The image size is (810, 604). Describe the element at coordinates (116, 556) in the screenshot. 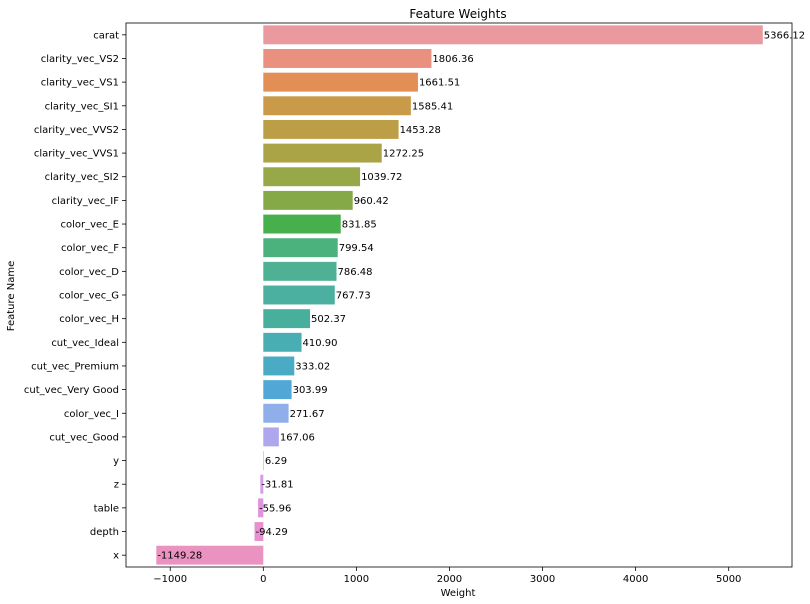

I see `category-label: x` at that location.